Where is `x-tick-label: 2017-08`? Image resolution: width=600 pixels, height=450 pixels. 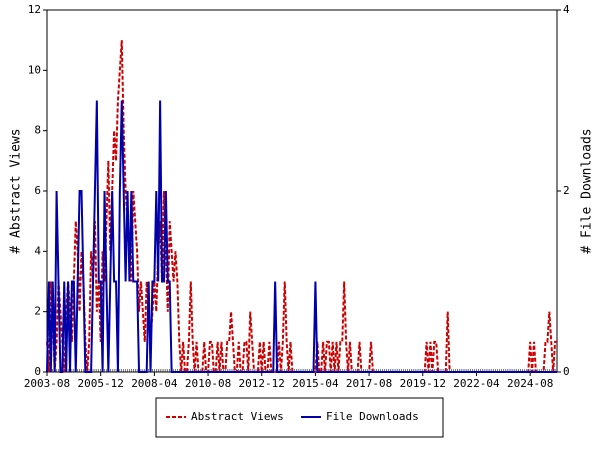
x-tick-label: 2017-08 is located at coordinates (369, 383).